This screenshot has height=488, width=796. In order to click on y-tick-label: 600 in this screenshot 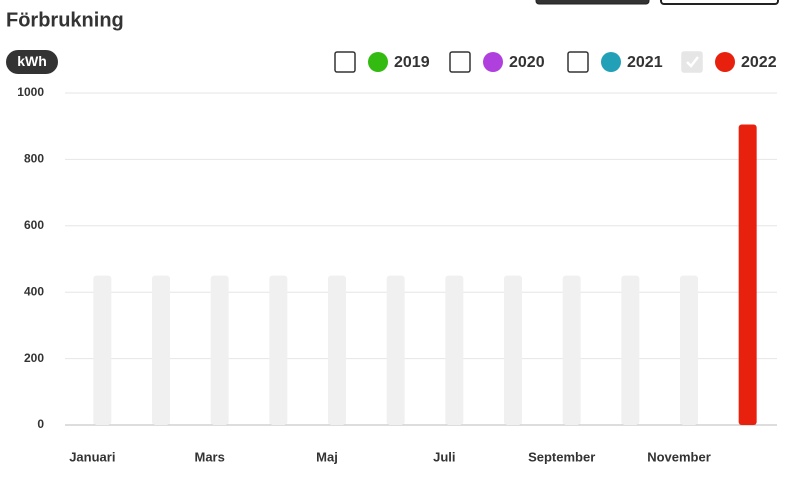, I will do `click(34, 225)`.